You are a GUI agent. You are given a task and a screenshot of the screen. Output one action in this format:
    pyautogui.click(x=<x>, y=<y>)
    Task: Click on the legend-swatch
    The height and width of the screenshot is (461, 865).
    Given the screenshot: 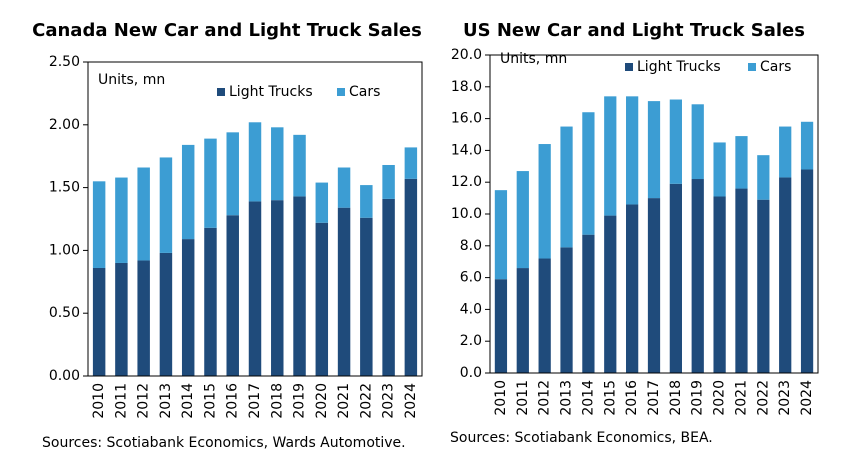 What is the action you would take?
    pyautogui.click(x=629, y=67)
    